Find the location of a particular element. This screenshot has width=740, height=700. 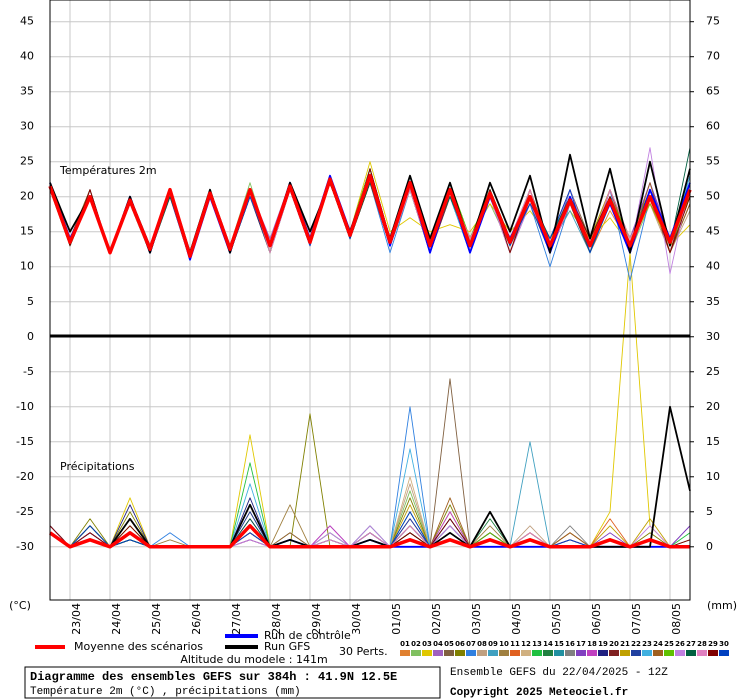

perts-label: 30 Perts. is located at coordinates (363, 651).